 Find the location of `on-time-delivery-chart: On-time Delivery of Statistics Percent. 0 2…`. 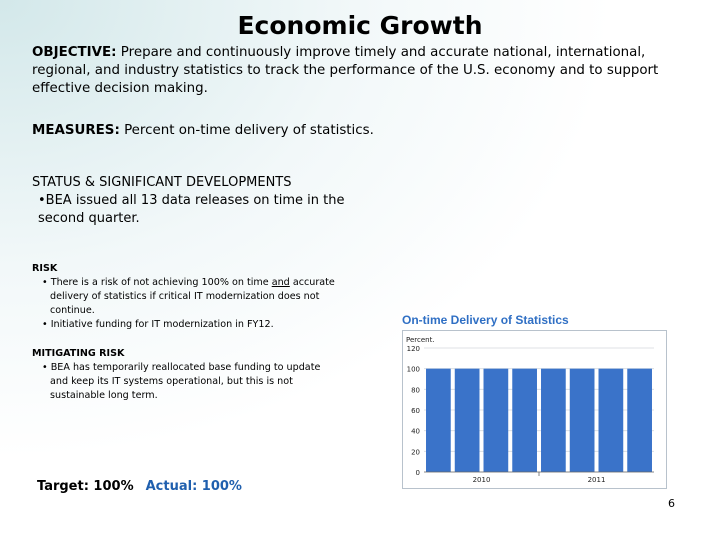

on-time-delivery-chart: On-time Delivery of Statistics Percent. 0 2… is located at coordinates (535, 399).